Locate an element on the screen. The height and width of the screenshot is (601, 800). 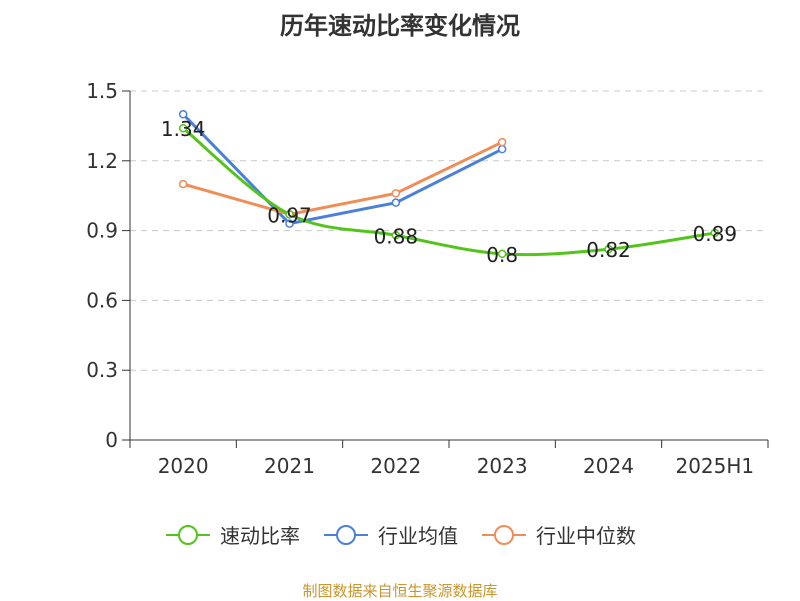
data-label: 0.82 is located at coordinates (608, 250).